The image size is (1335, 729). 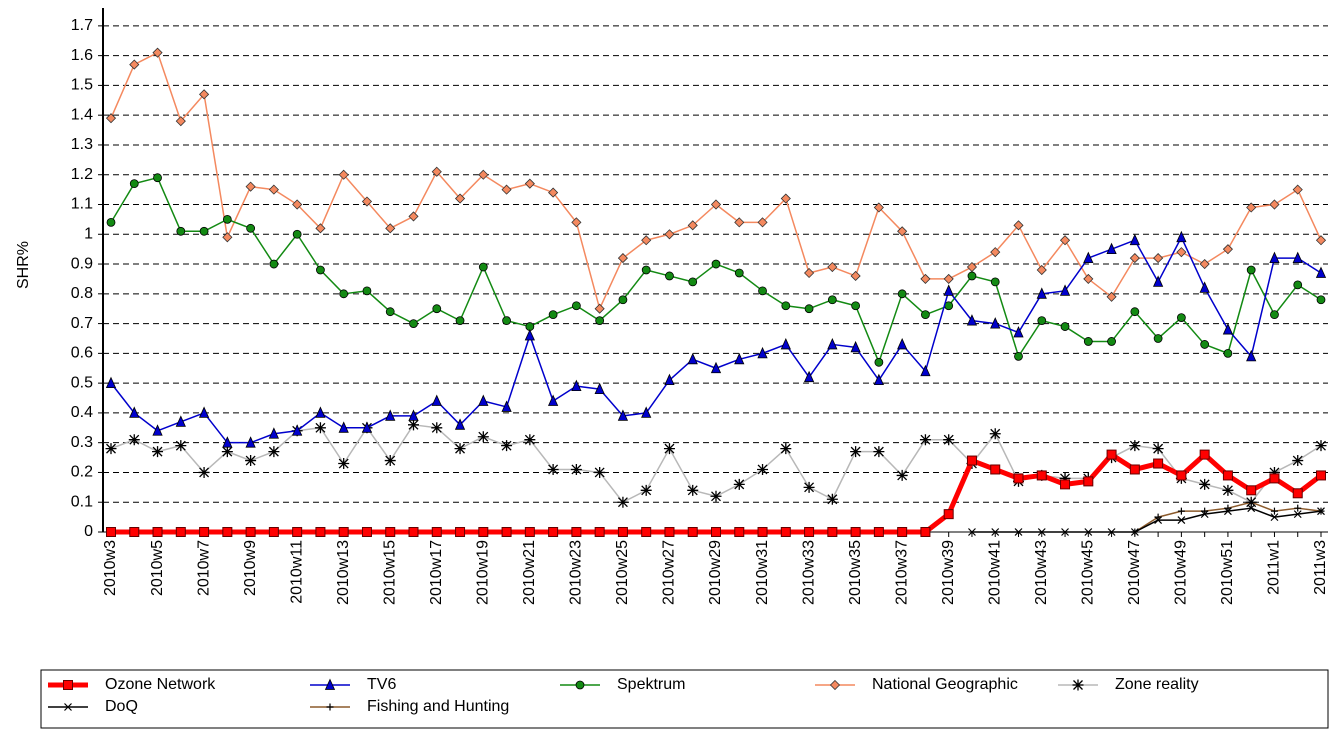 I want to click on legend-marker, so click(x=835, y=685).